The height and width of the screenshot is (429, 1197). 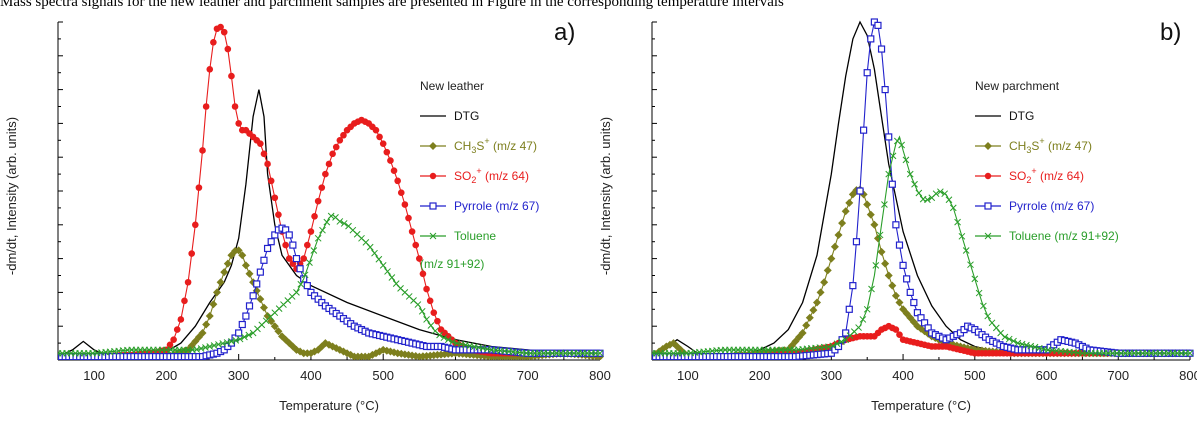 I want to click on x-axis-label: Temperature (°C), so click(x=329, y=405).